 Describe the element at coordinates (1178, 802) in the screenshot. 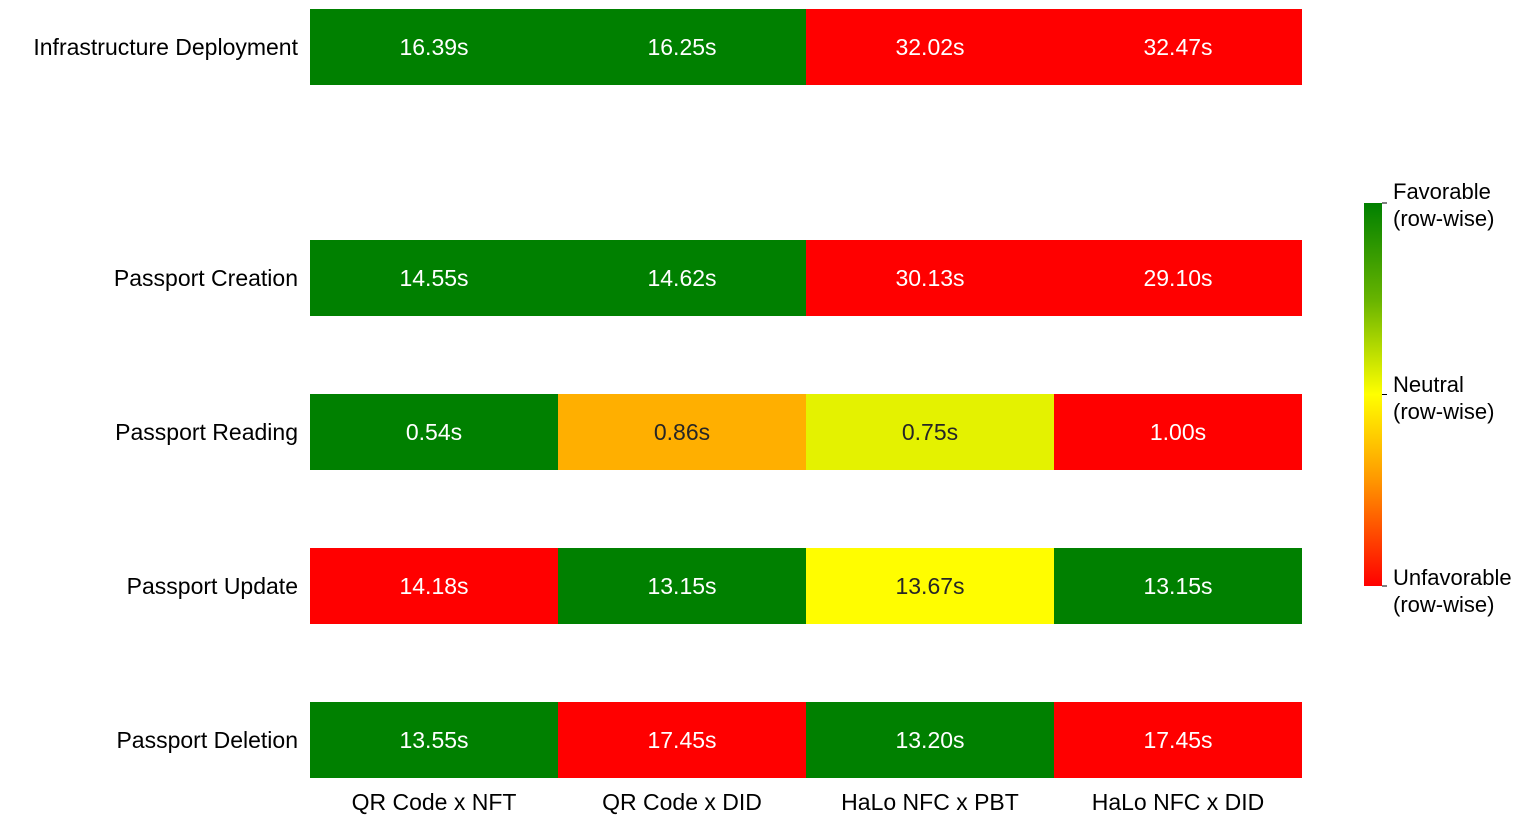

I see `column-label-halo-nfc-x-did: HaLo NFC x DID` at that location.